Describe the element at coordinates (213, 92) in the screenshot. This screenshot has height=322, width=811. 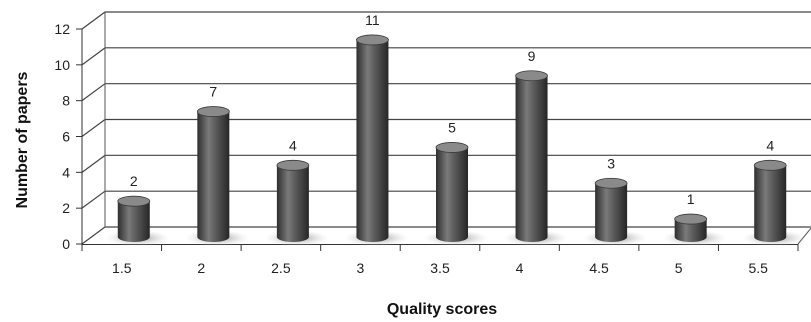
I see `data-label: 7` at that location.